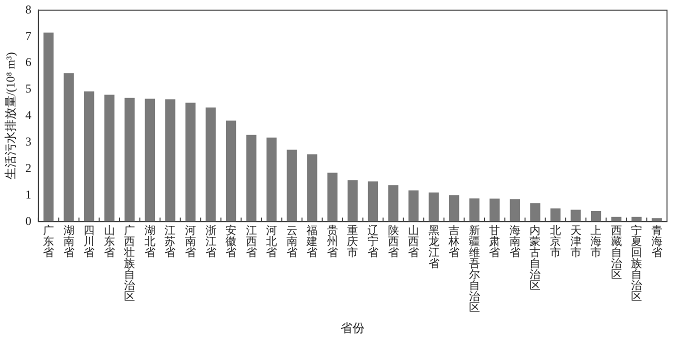 This screenshot has width=687, height=340. Describe the element at coordinates (636, 263) in the screenshot. I see `x-tick-label: 宁夏回族自治区` at that location.